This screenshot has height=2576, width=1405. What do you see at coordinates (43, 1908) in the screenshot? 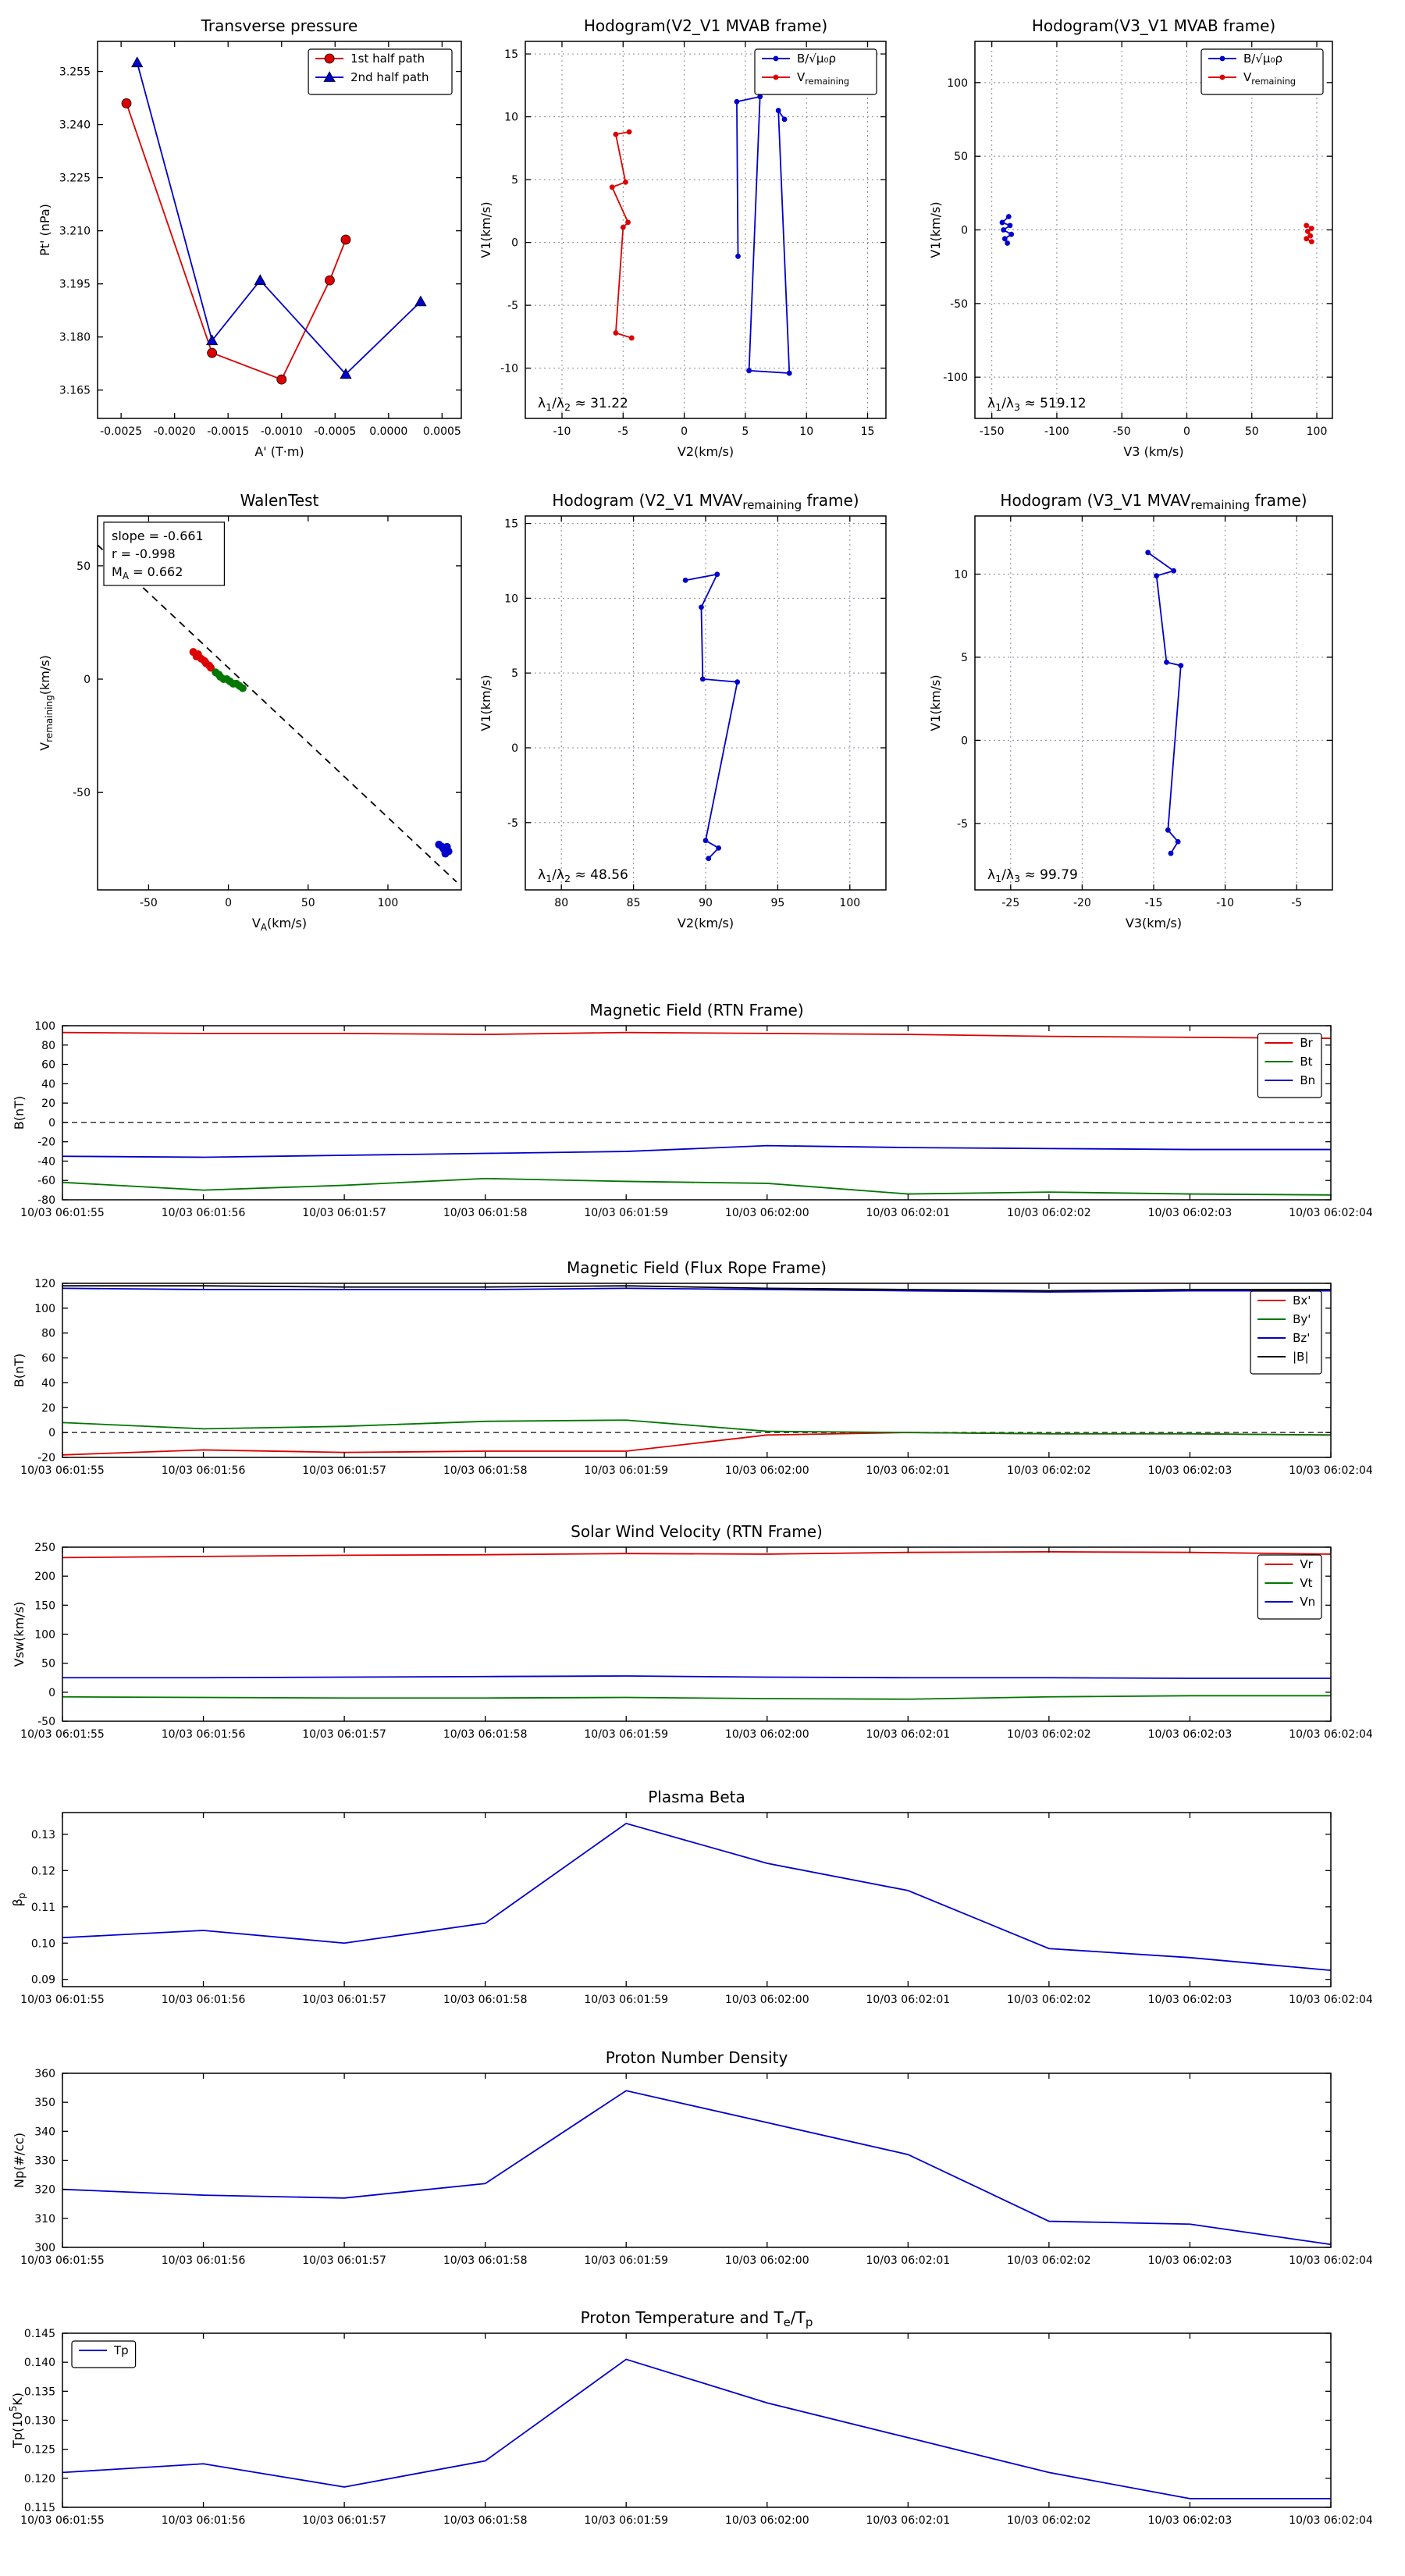
I see `svg-text: 0.11` at bounding box center [43, 1908].